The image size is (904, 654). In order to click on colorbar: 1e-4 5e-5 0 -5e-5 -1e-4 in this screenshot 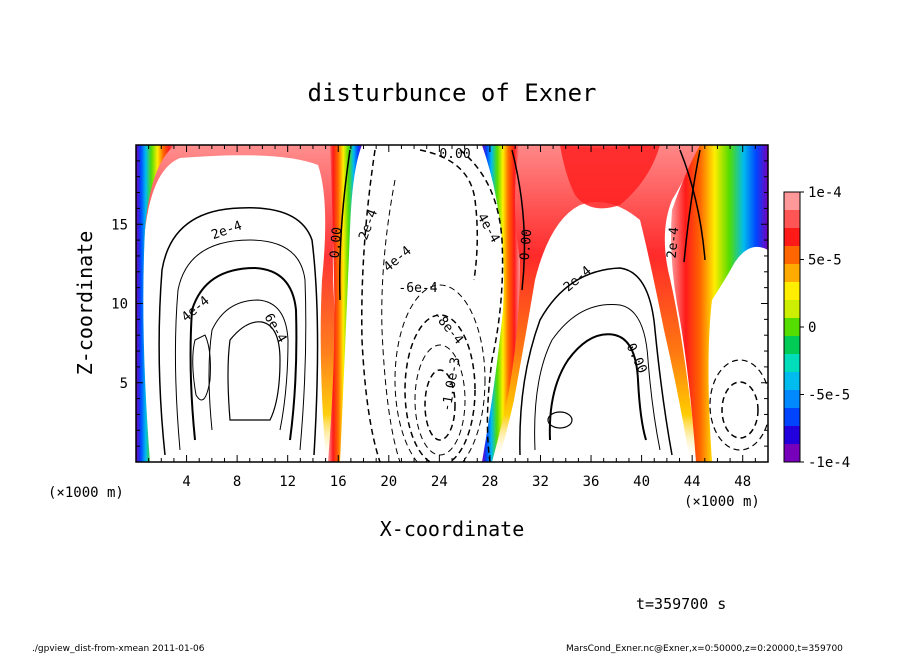, I will do `click(816, 328)`.